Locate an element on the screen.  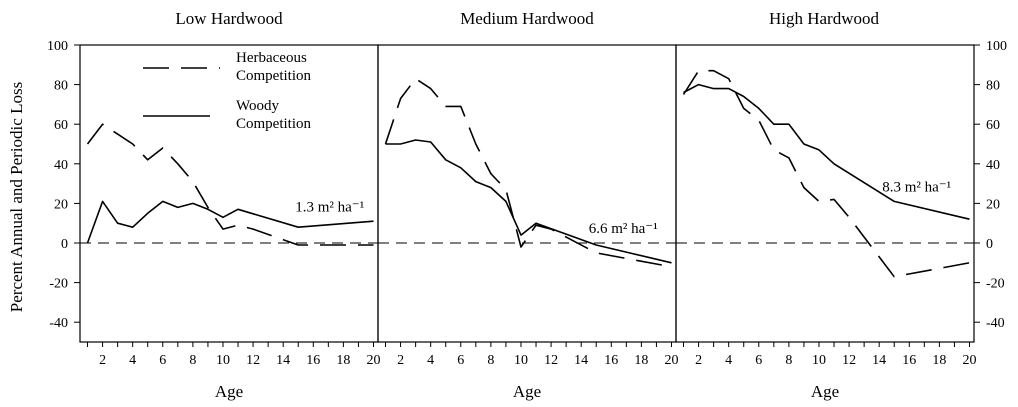
legend: Herbaceous Competition Woody Competition is located at coordinates (227, 91).